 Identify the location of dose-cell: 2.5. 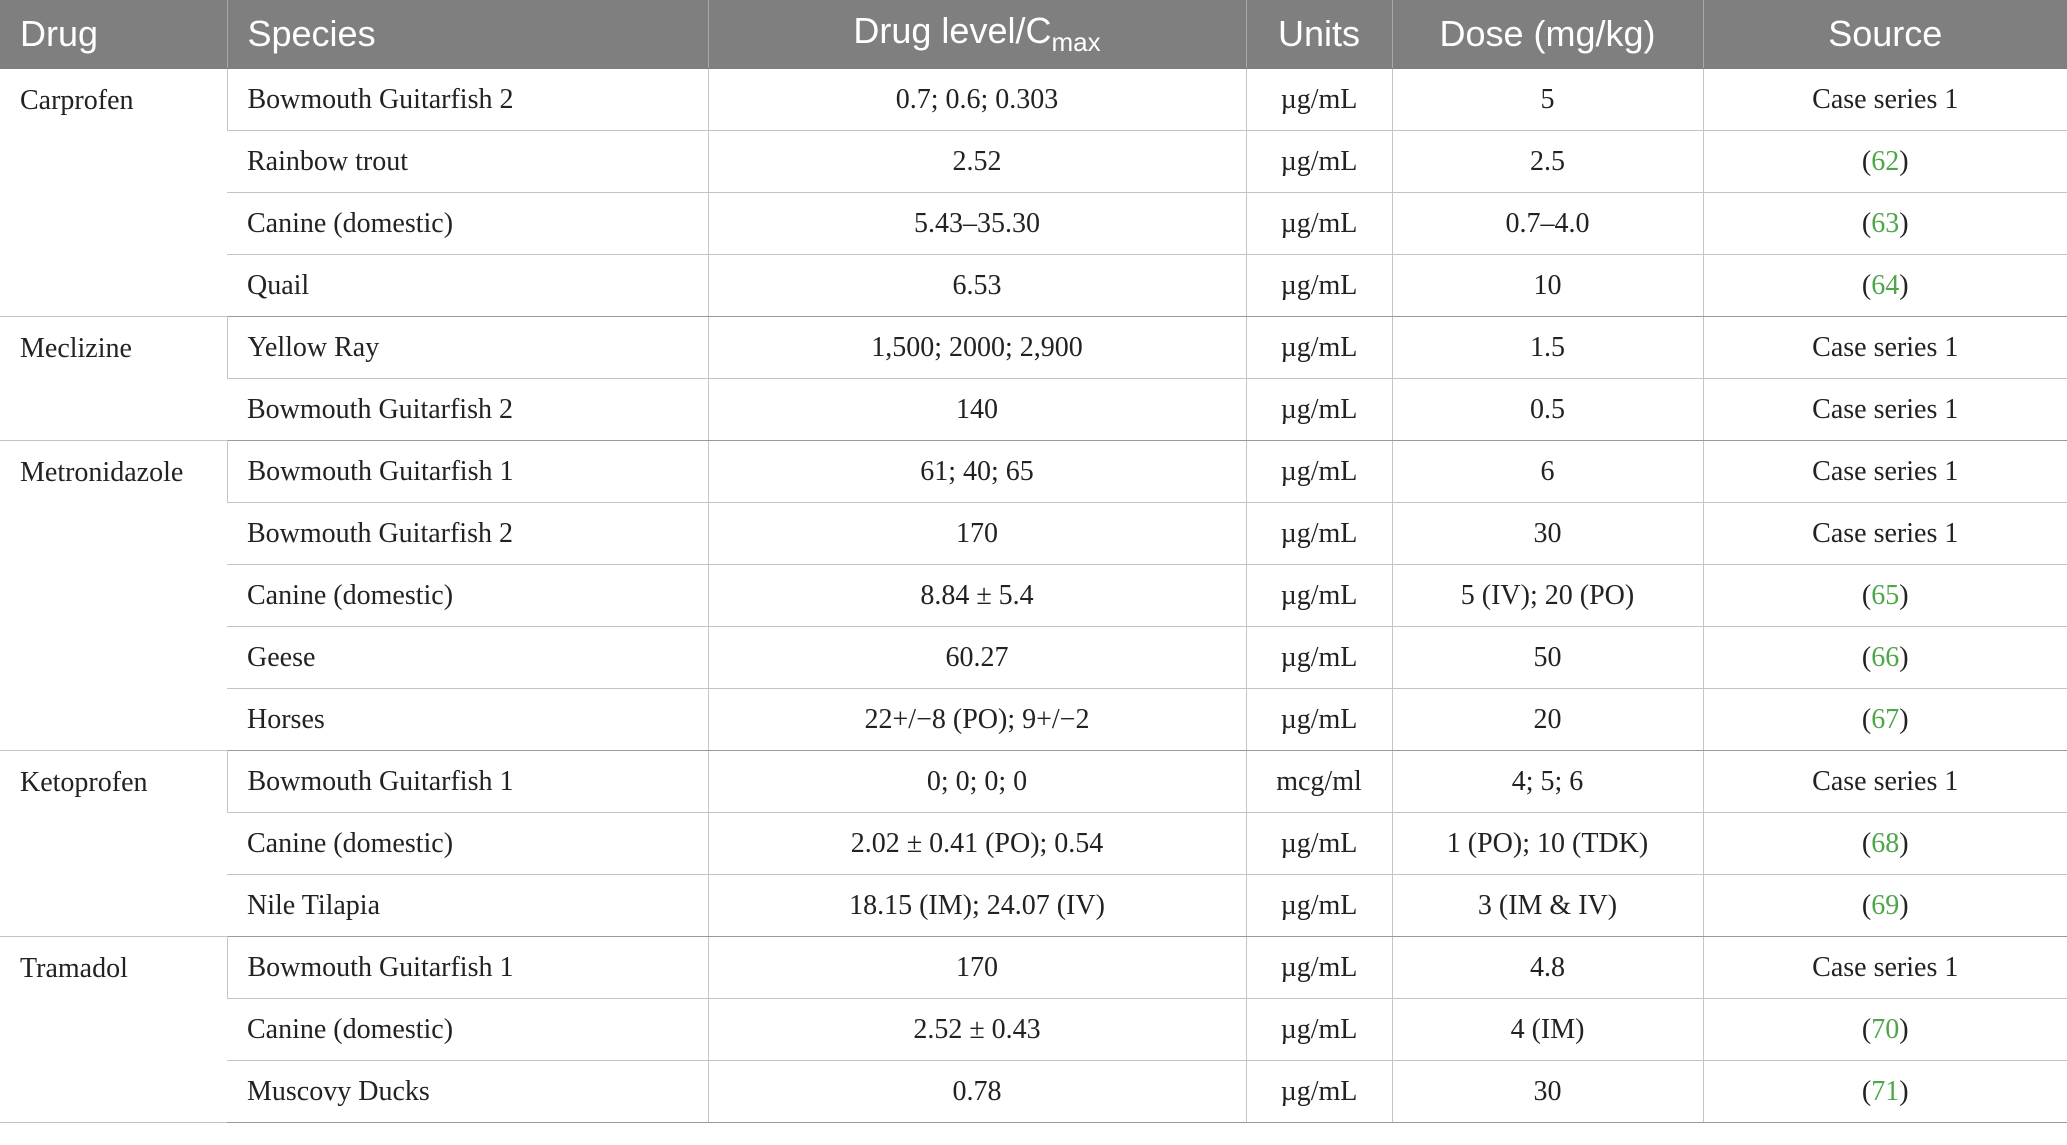
(1547, 161).